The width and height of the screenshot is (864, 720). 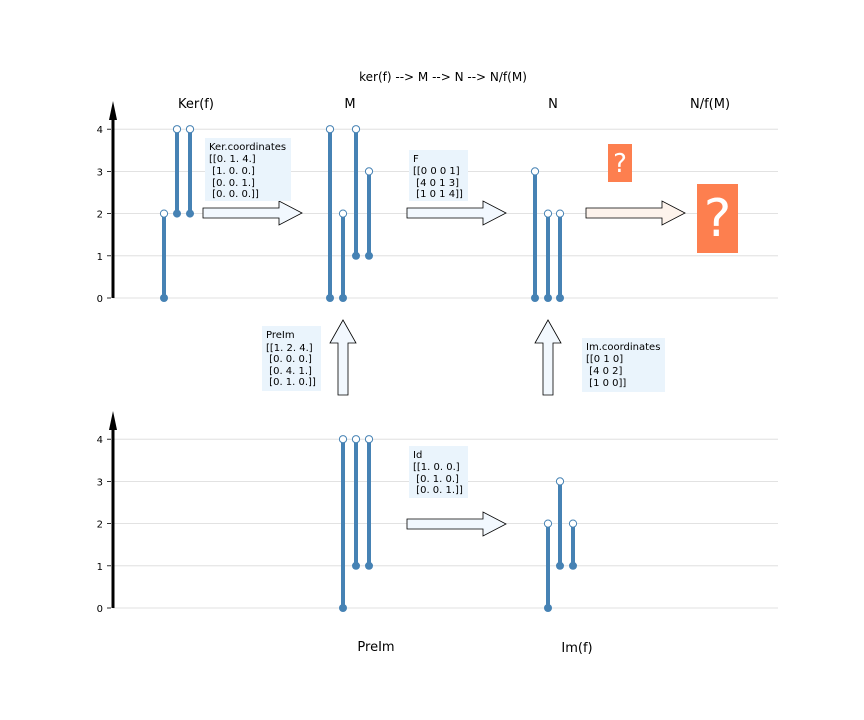 What do you see at coordinates (289, 371) in the screenshot?
I see `preim-matrix-row: [0. 4. 1.]` at bounding box center [289, 371].